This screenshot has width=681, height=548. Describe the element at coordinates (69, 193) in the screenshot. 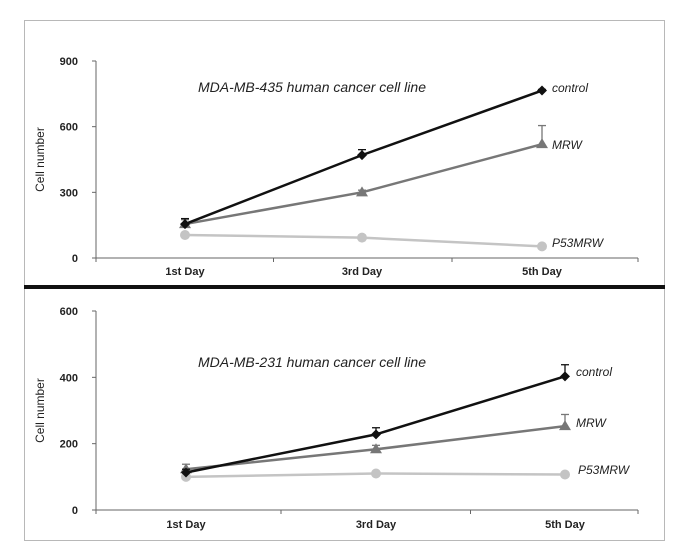

I see `y-tick-label: 300` at that location.